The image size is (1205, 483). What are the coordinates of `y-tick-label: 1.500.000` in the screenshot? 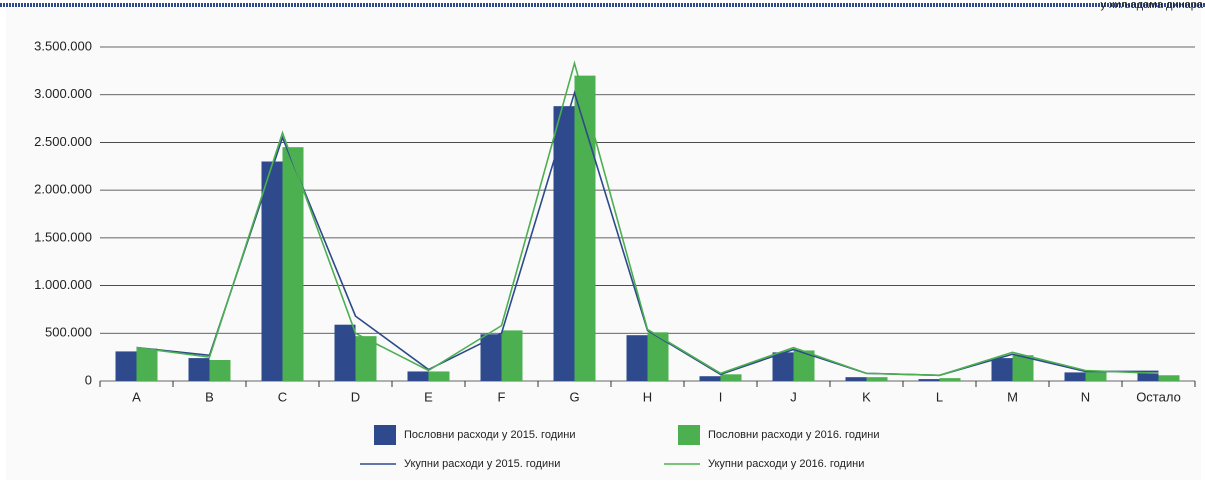 It's located at (63, 236).